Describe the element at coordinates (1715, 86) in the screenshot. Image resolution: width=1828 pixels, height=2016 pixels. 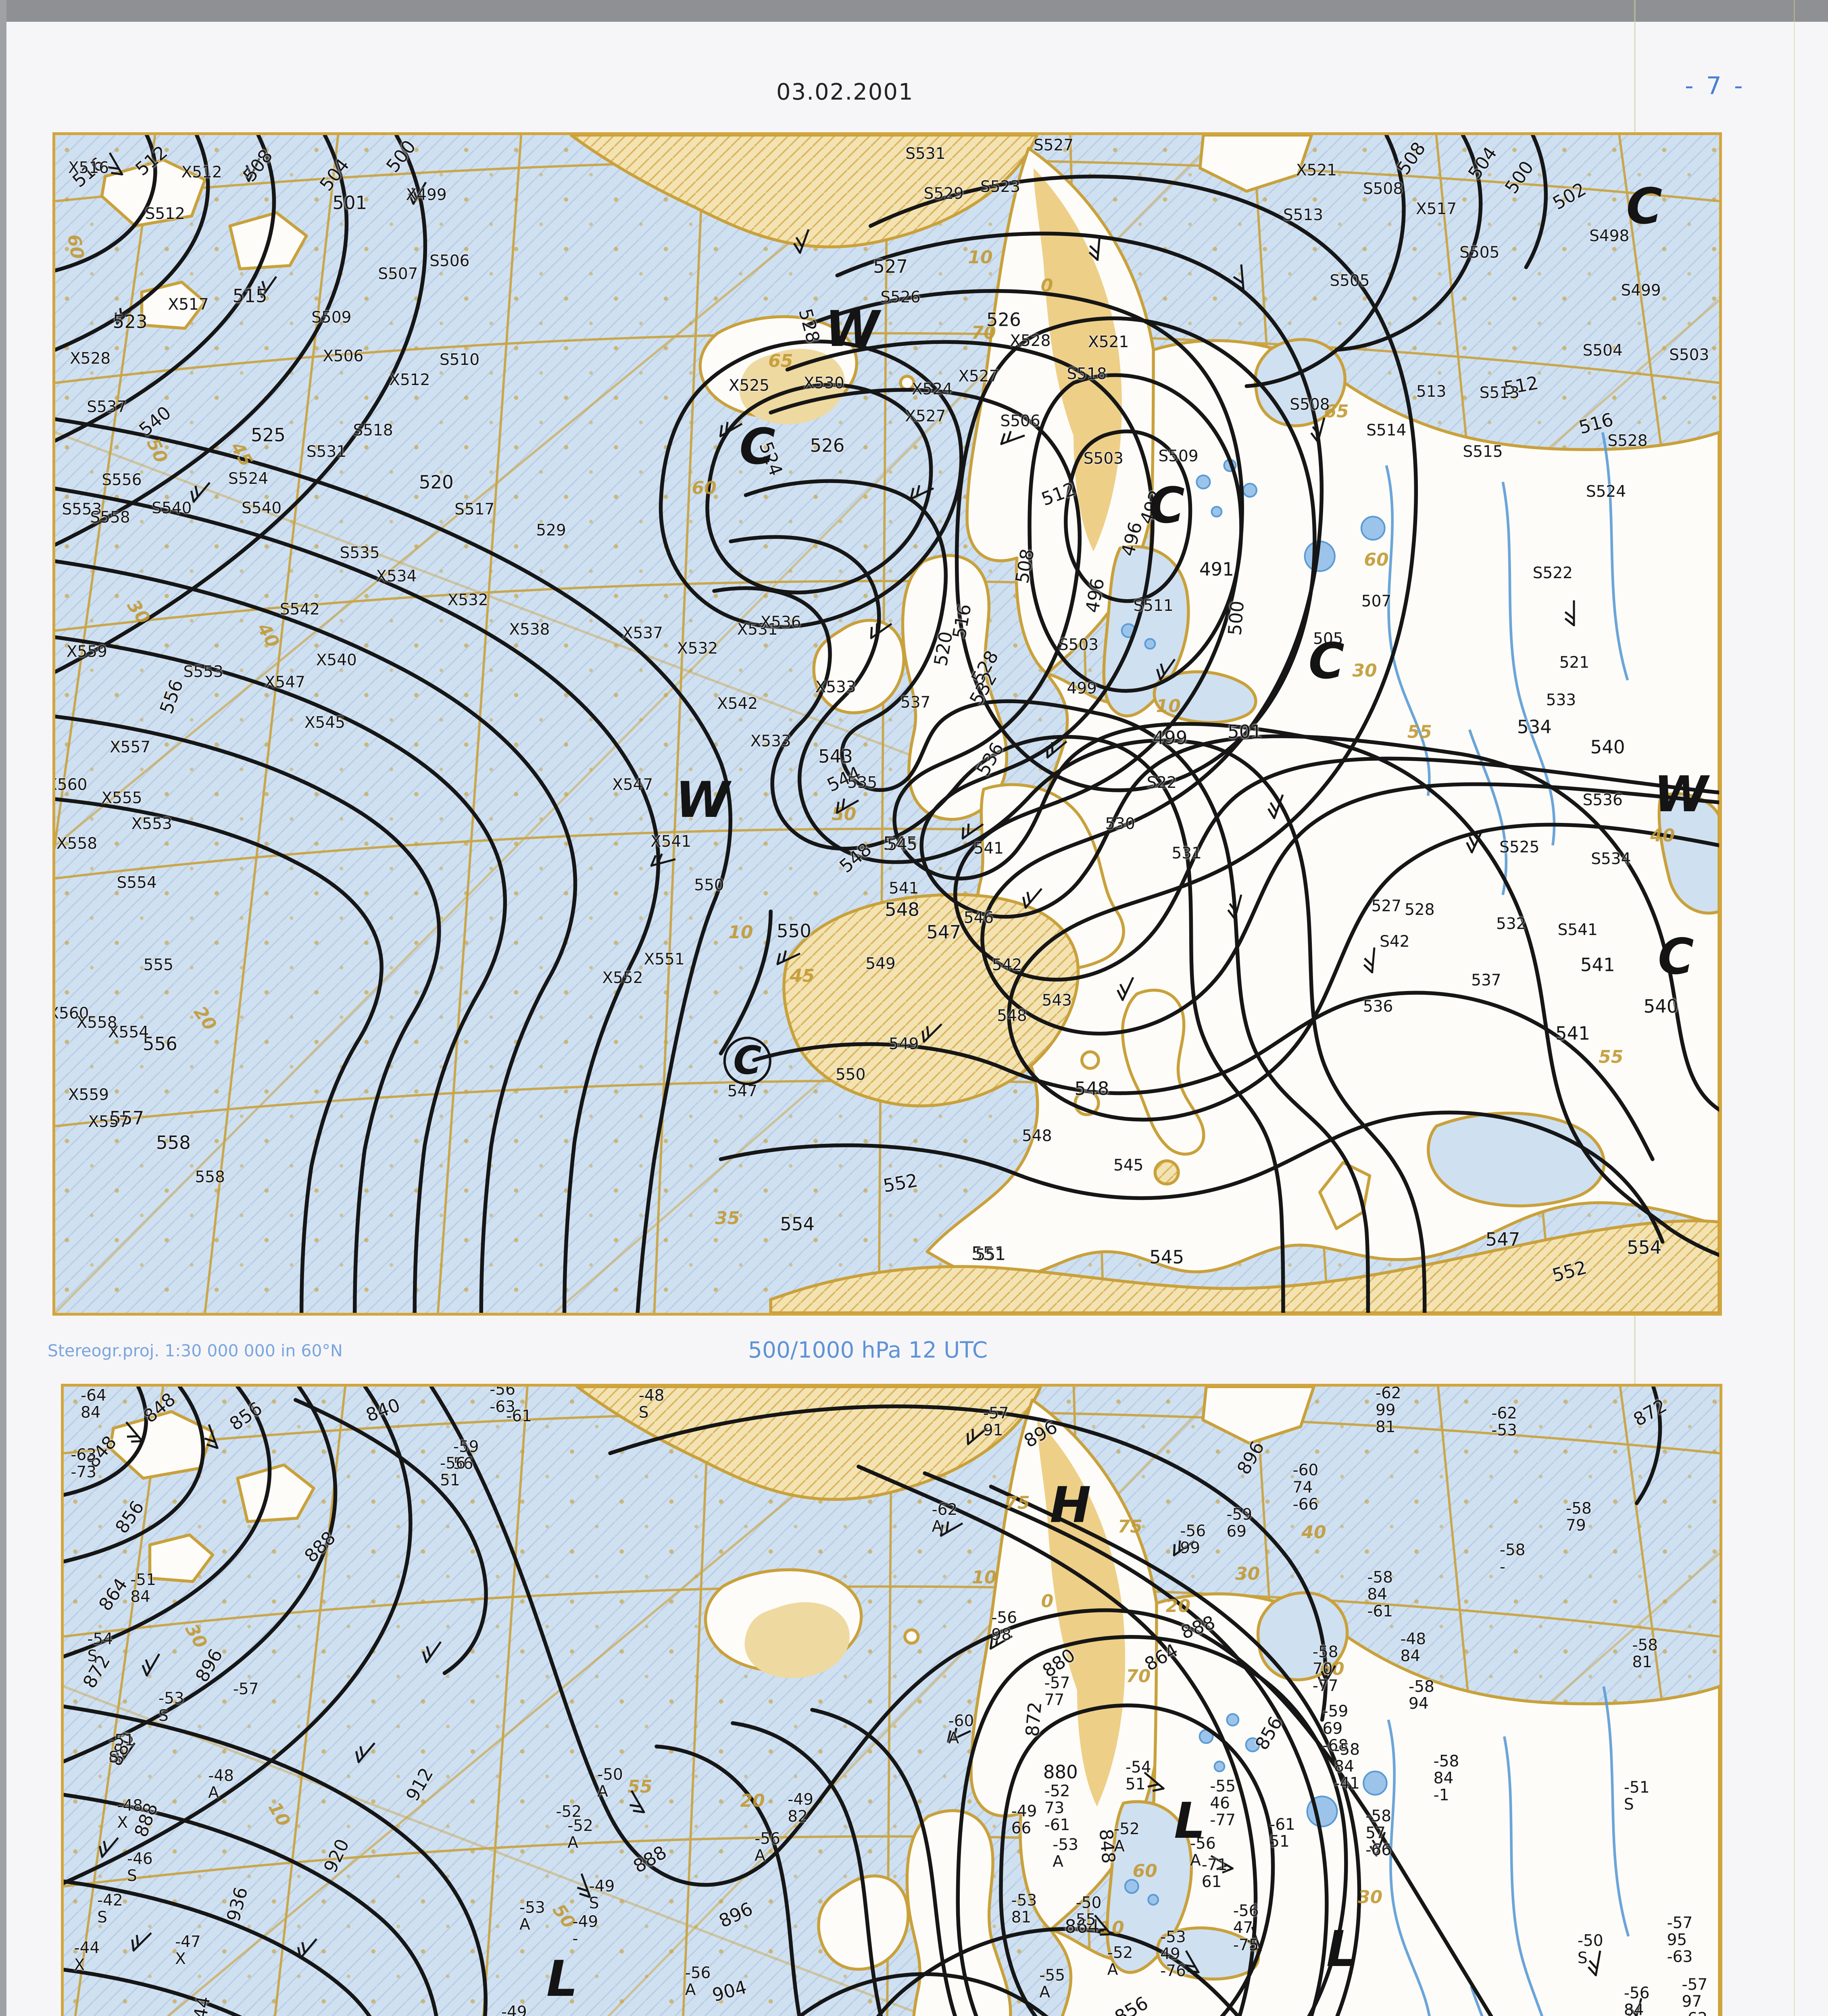
I see `page-number: - 7 -` at that location.